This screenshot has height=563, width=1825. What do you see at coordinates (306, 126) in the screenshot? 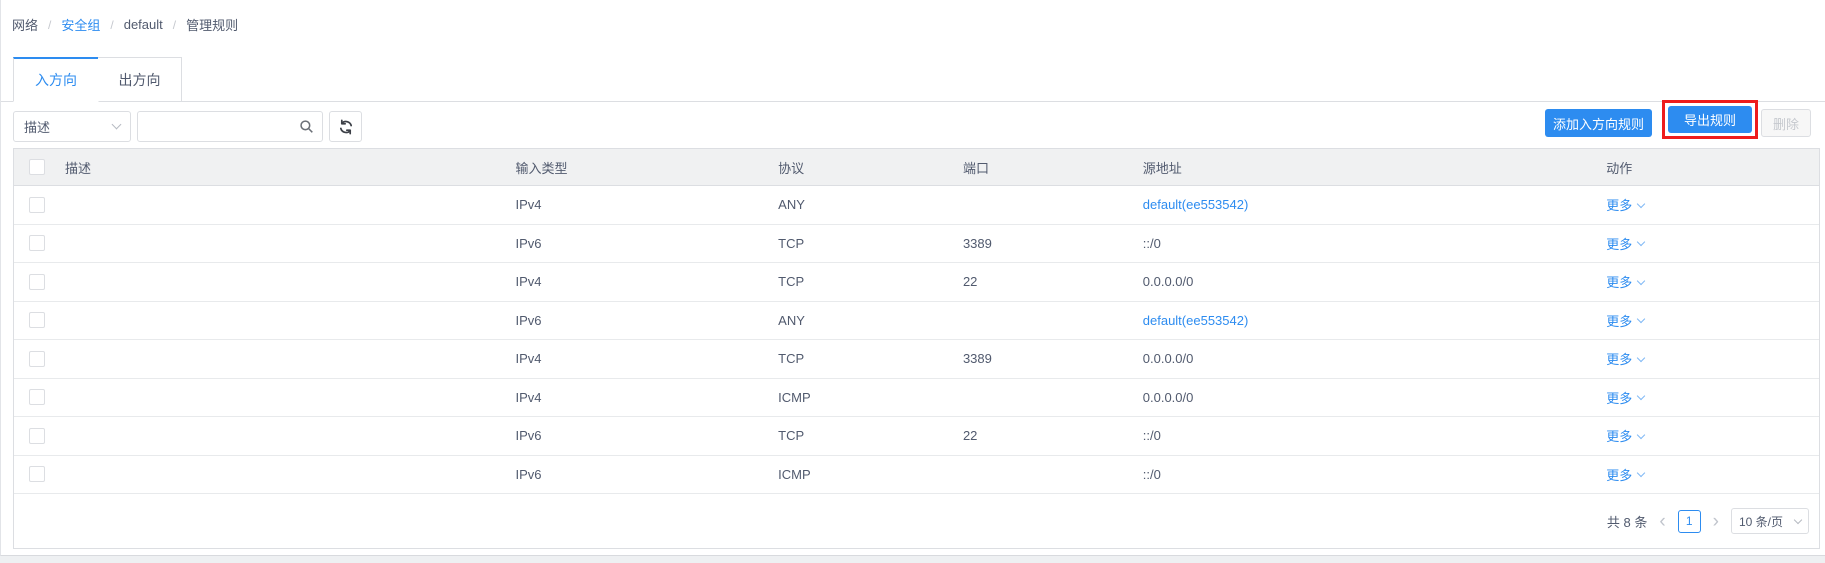
I see `search-icon` at bounding box center [306, 126].